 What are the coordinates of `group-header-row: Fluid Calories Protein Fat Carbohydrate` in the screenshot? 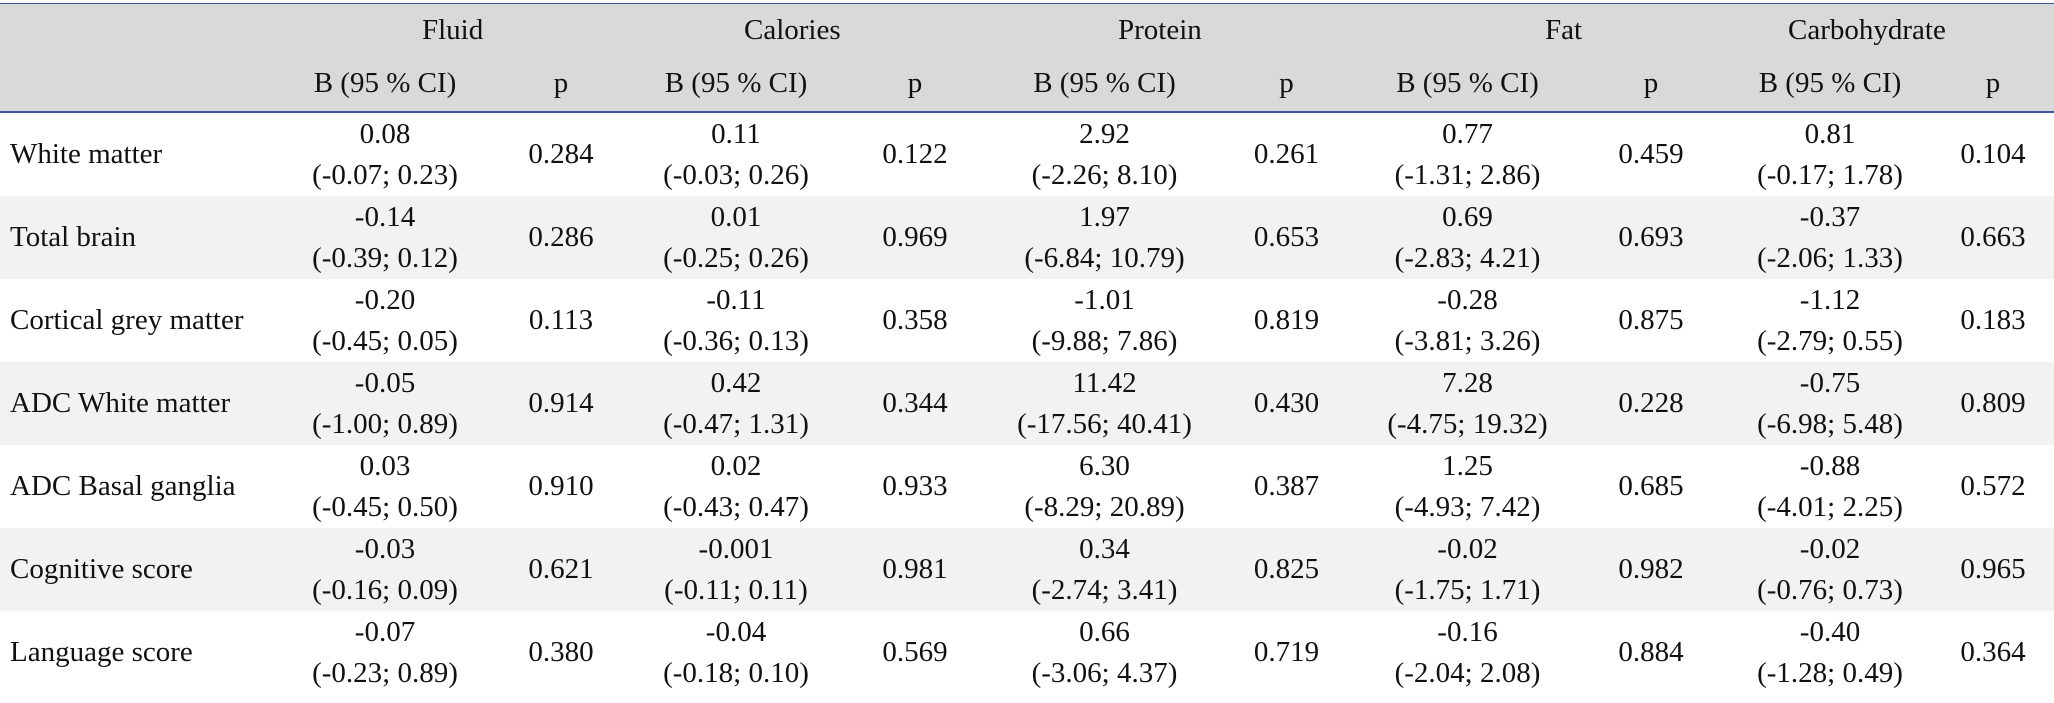 It's located at (1027, 30).